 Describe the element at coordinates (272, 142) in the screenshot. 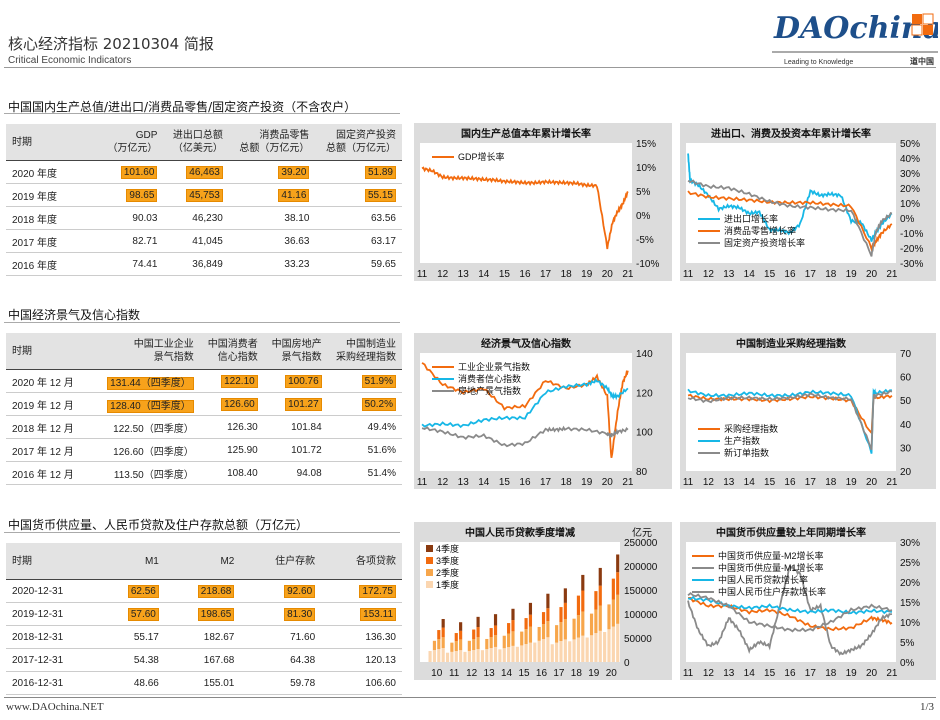

I see `column-header: 消费品零售 总额（万亿元）` at that location.